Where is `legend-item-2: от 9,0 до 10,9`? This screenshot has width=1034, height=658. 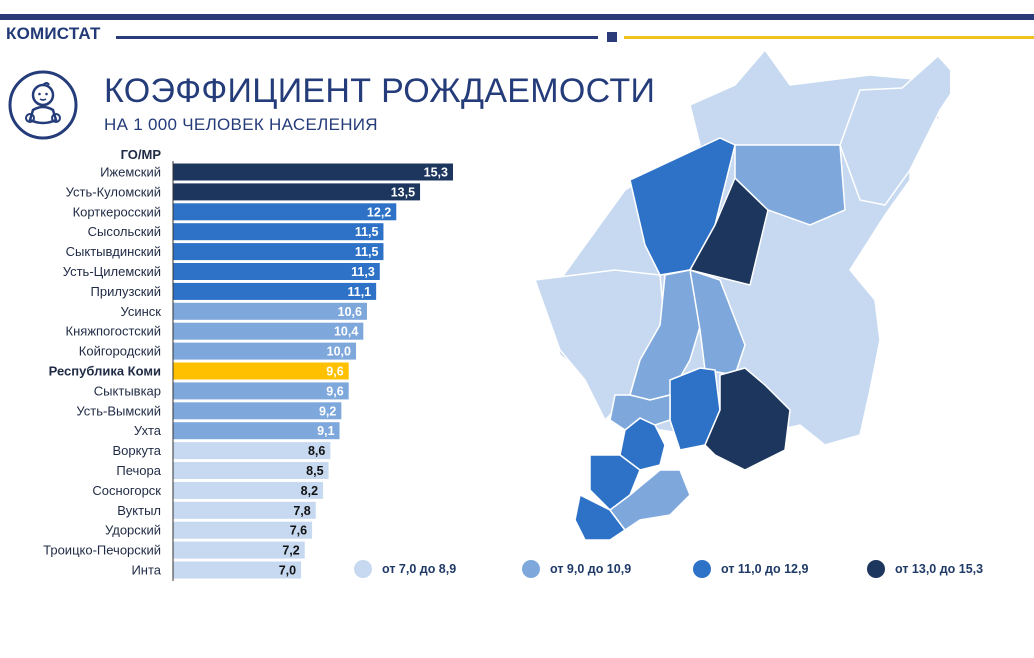
legend-item-2: от 9,0 до 10,9 is located at coordinates (576, 569).